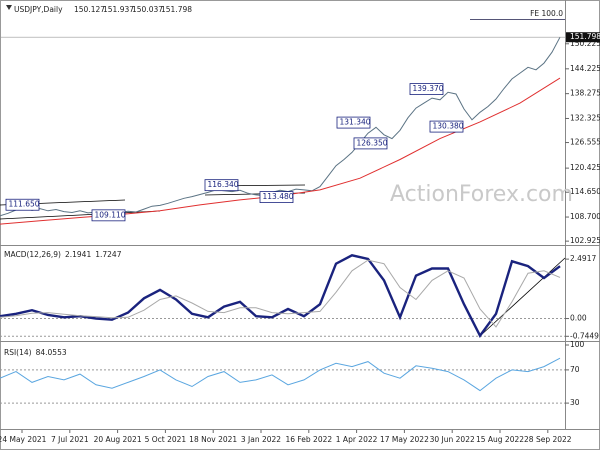 The image size is (600, 450). Describe the element at coordinates (32, 254) in the screenshot. I see `panel-title: MACD(12,26,9)` at that location.